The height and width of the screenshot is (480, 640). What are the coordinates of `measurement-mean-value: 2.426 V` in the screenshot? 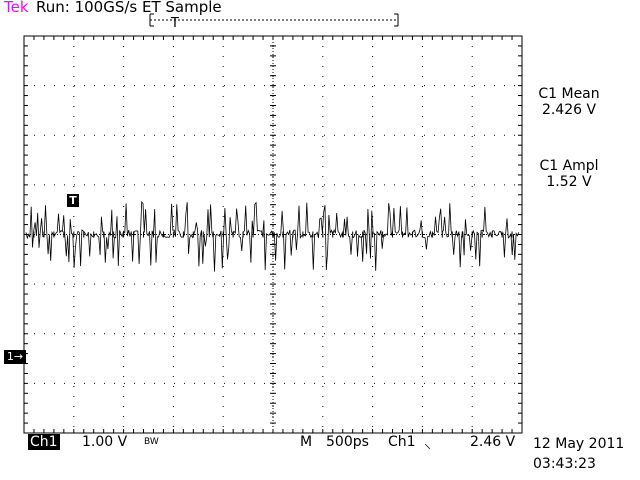 It's located at (569, 110).